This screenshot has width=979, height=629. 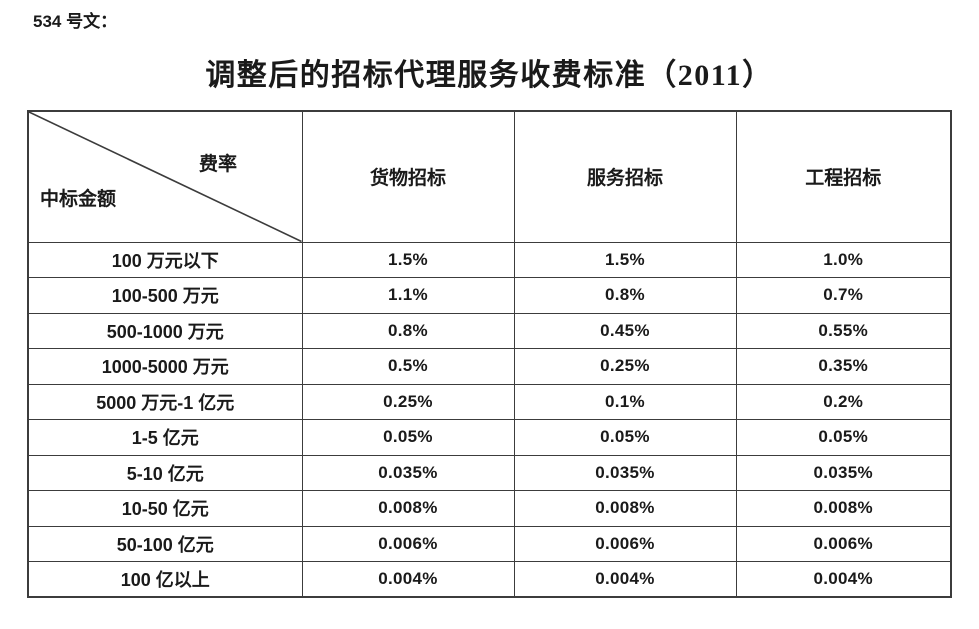 I want to click on table-row: 10-50 亿元 0.008% 0.008% 0.008%, so click(x=489, y=508).